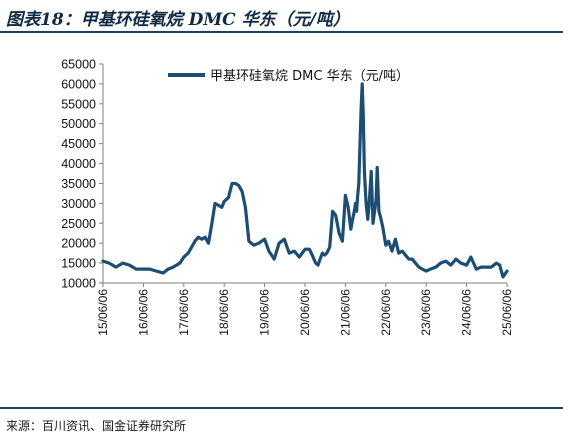  Describe the element at coordinates (143, 312) in the screenshot. I see `x-tick-label: 16/06/06` at that location.